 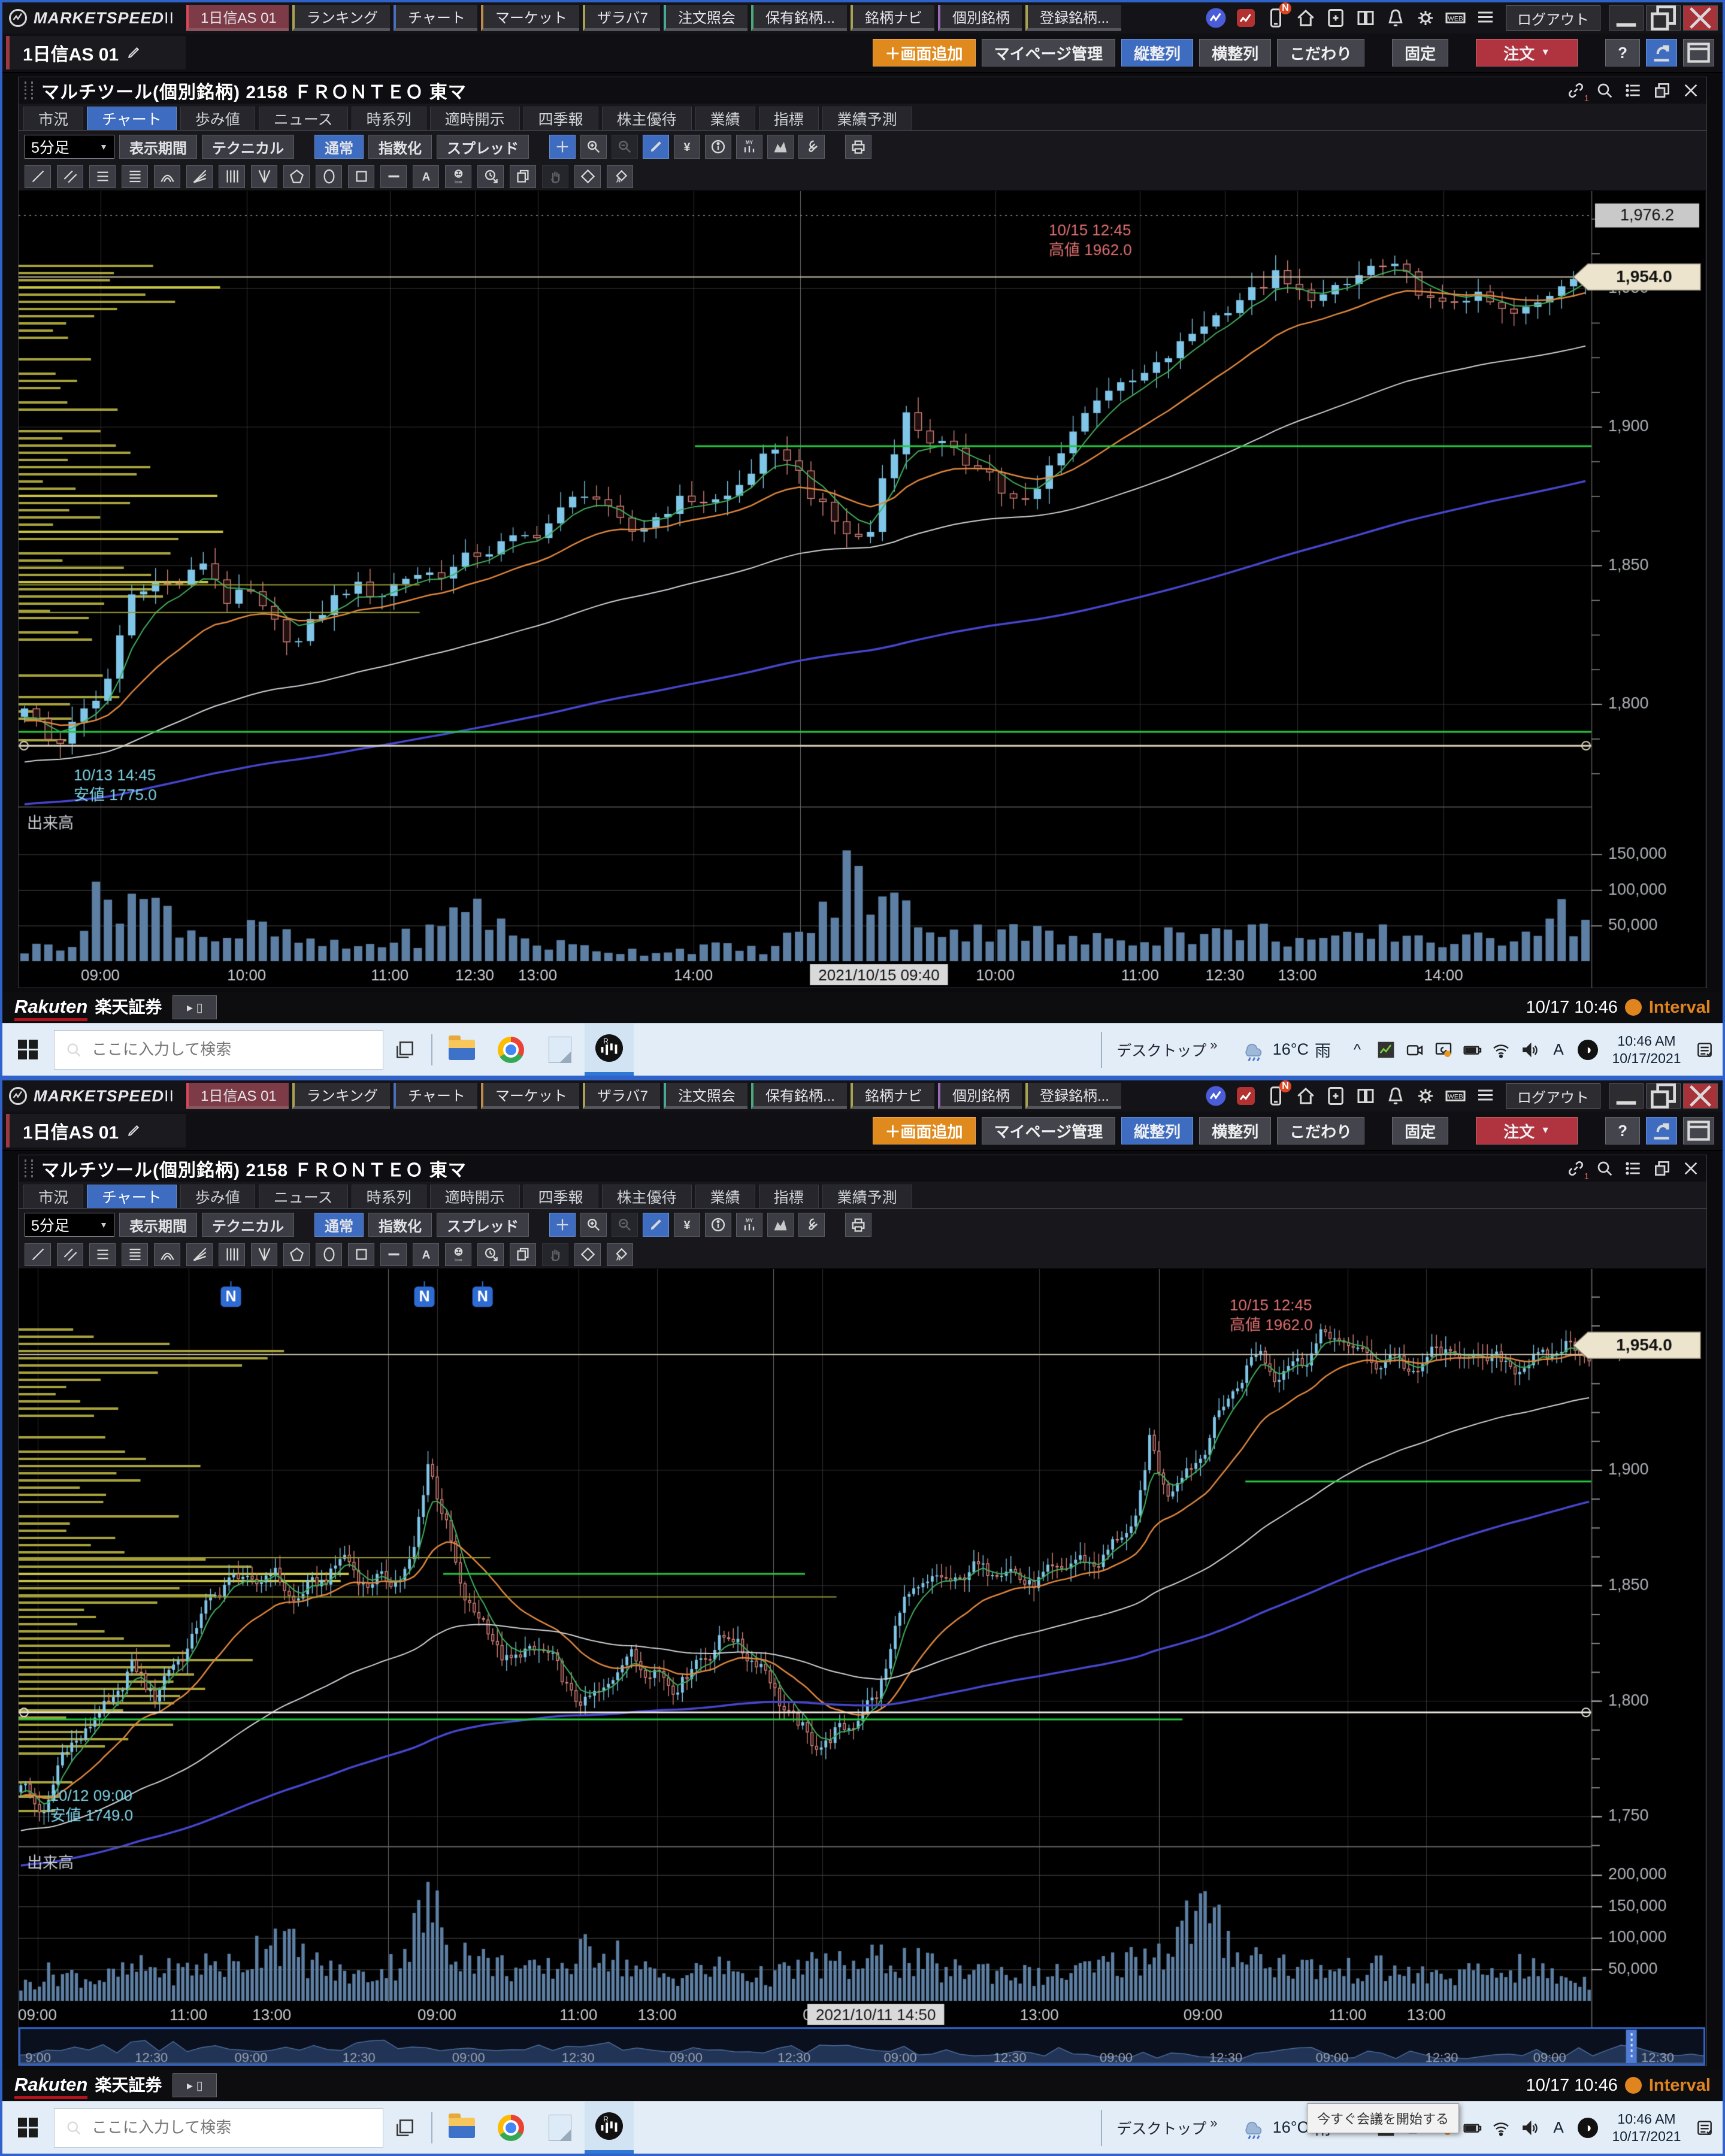 I want to click on ime-mode-icon: ◑, so click(x=1588, y=1049).